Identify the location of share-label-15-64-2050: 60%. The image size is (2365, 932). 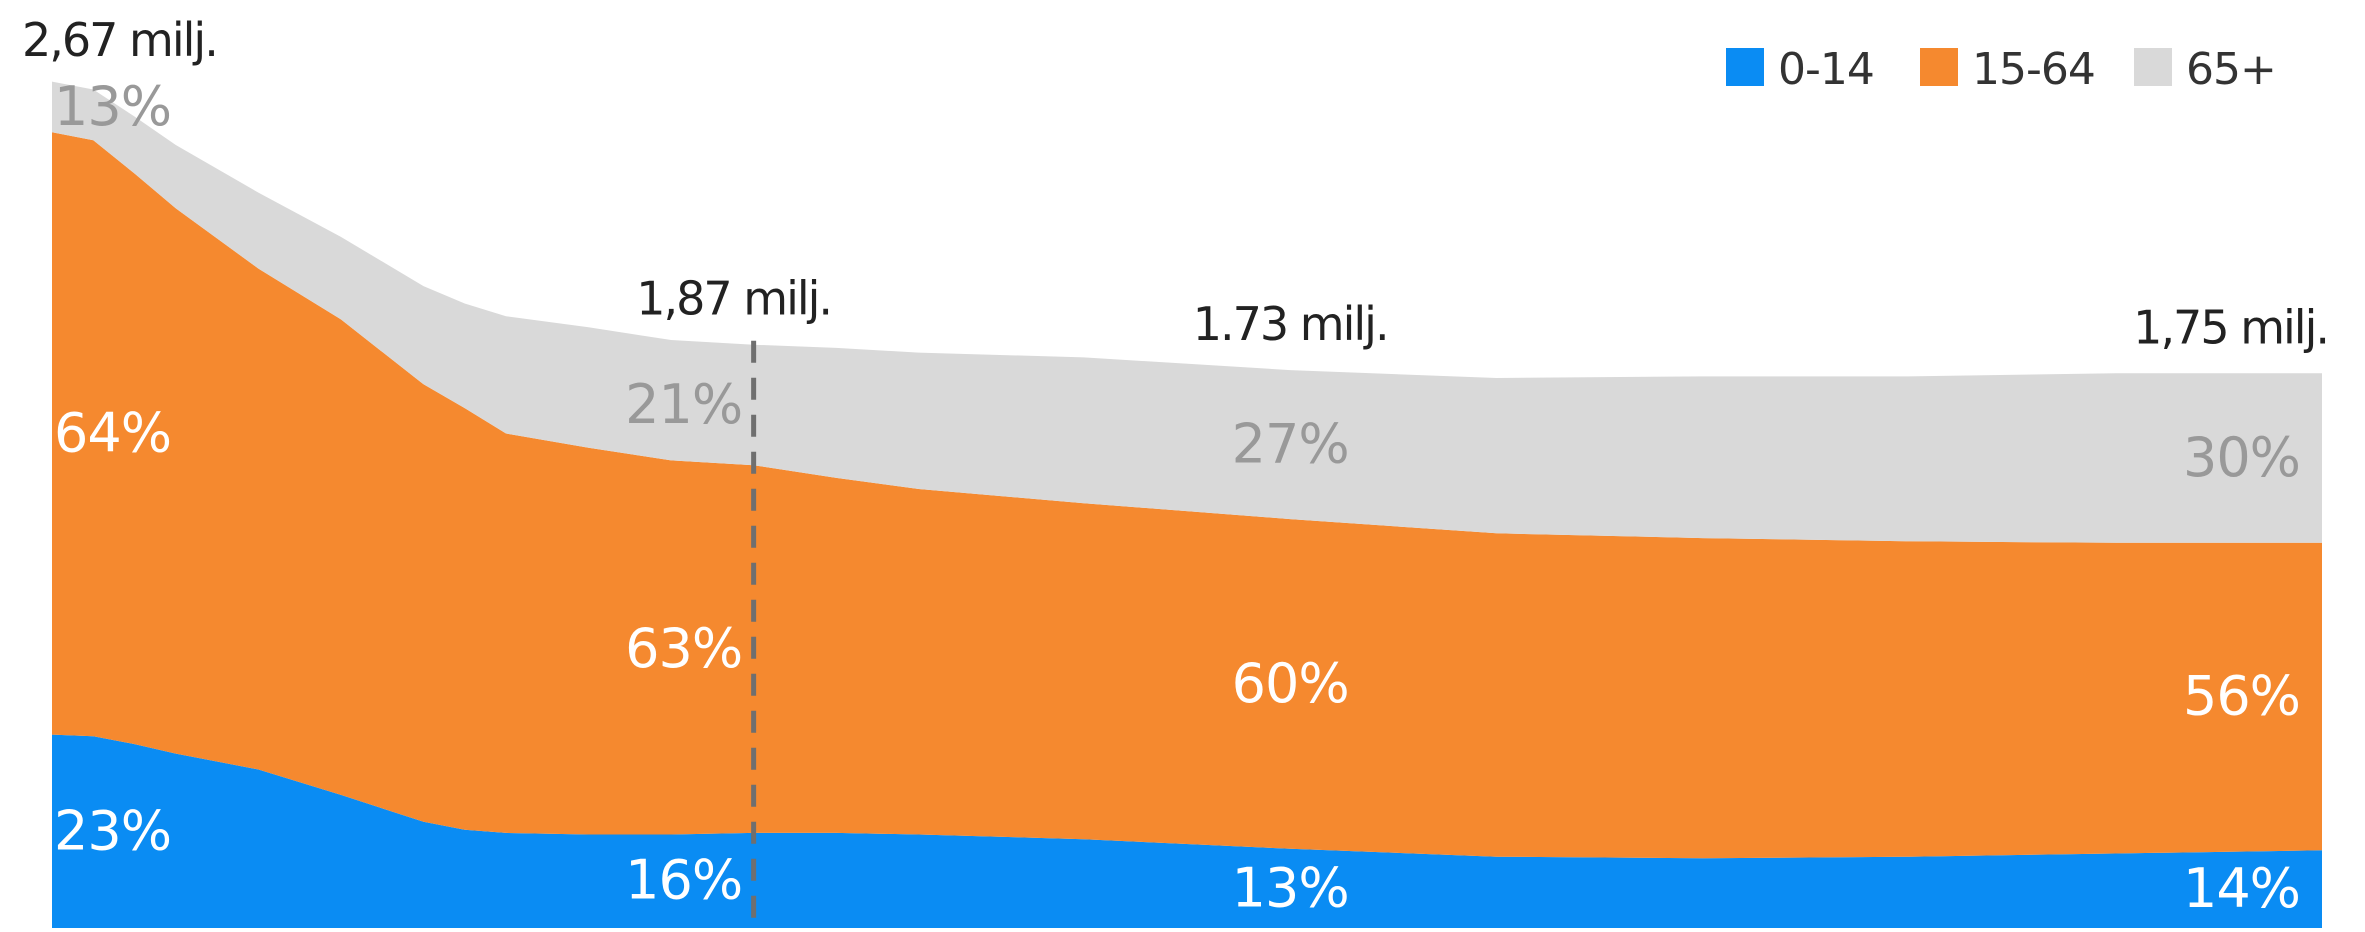
(1290, 683).